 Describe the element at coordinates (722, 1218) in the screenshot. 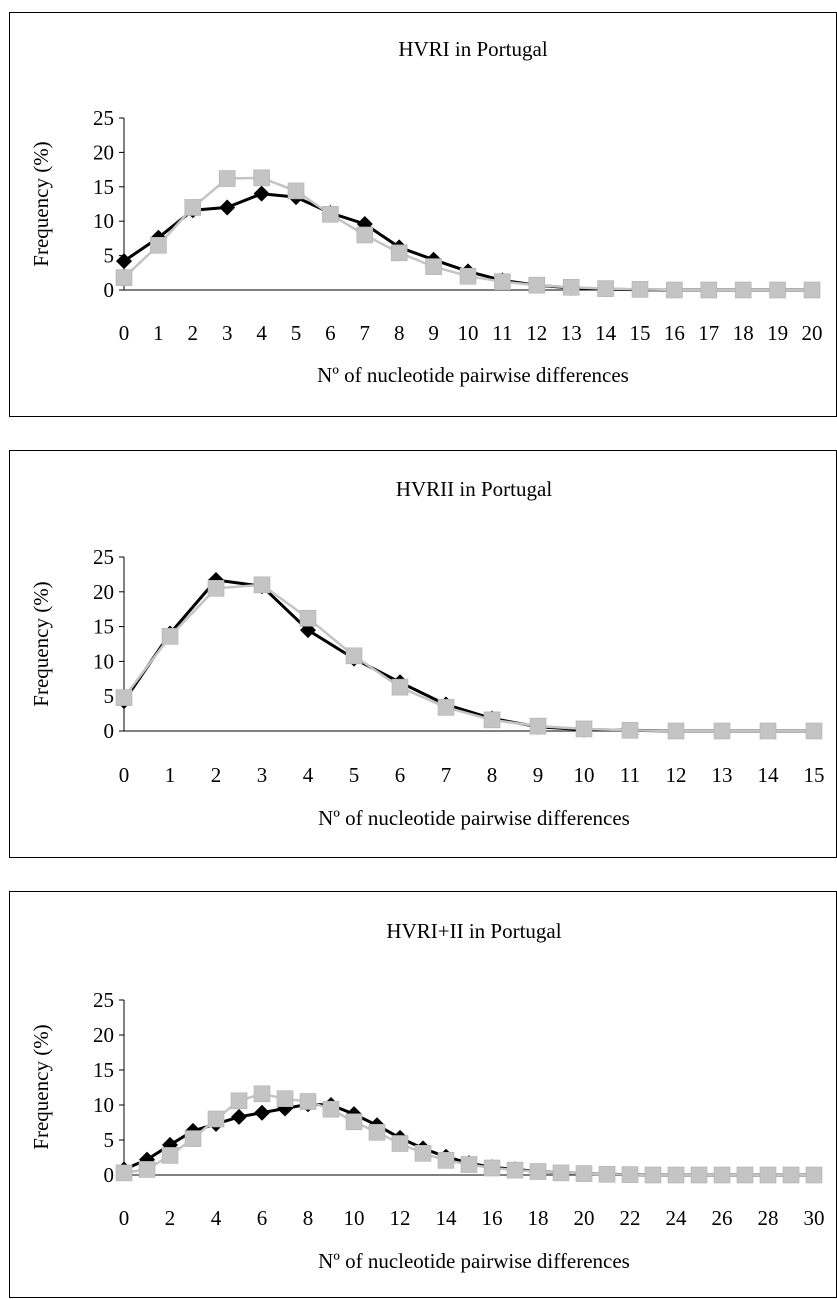

I see `x-tick-label: 26` at that location.